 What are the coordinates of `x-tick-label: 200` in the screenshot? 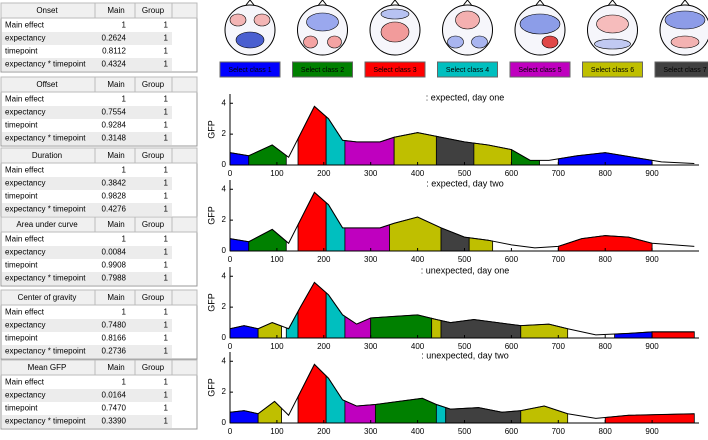 It's located at (324, 431).